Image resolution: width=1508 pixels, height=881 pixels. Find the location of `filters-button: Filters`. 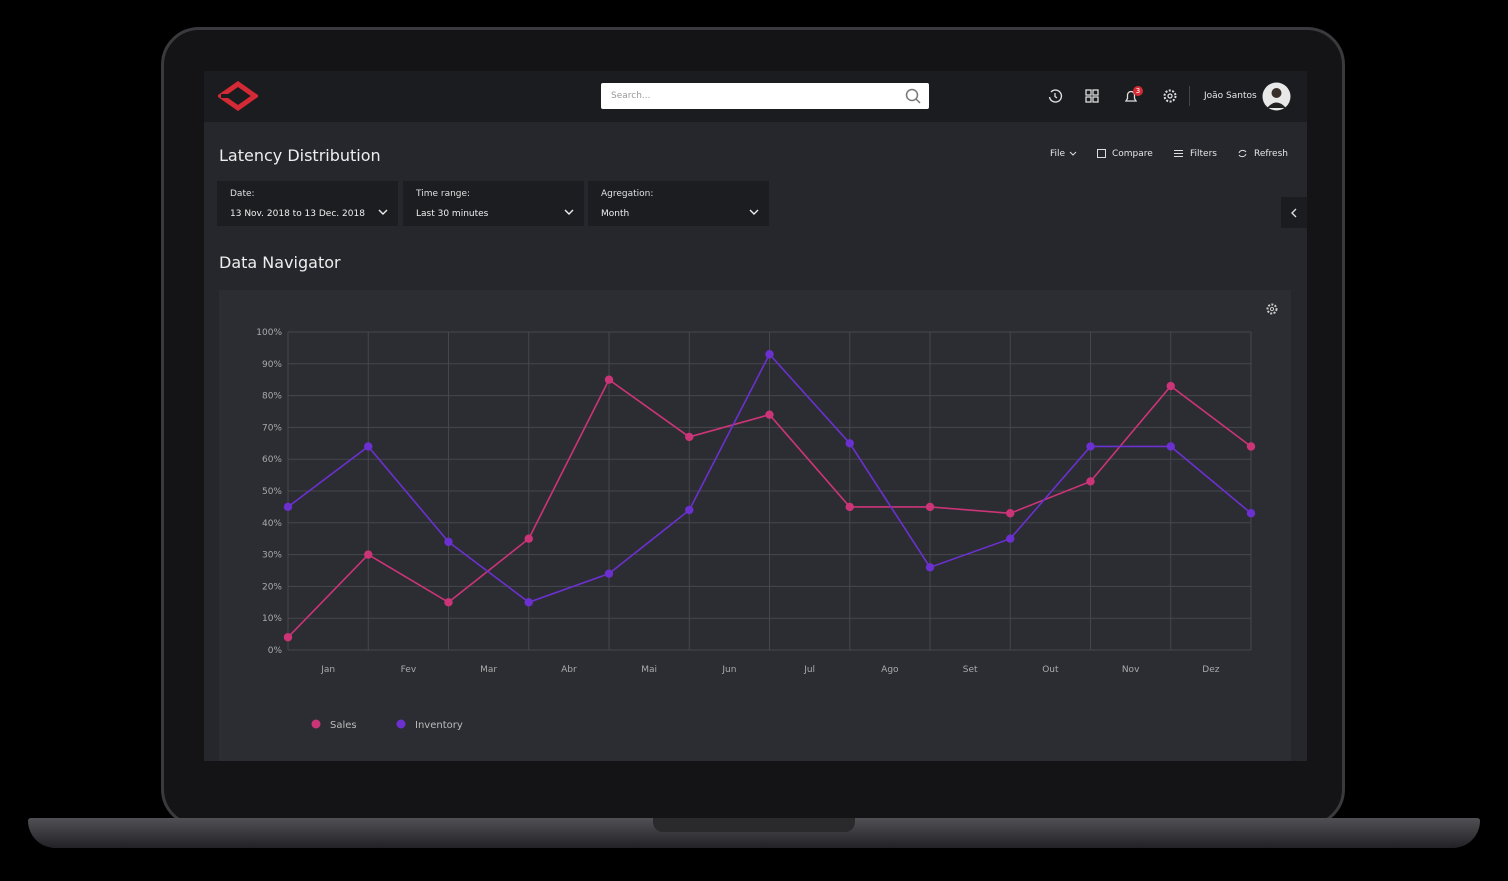

filters-button: Filters is located at coordinates (1203, 154).